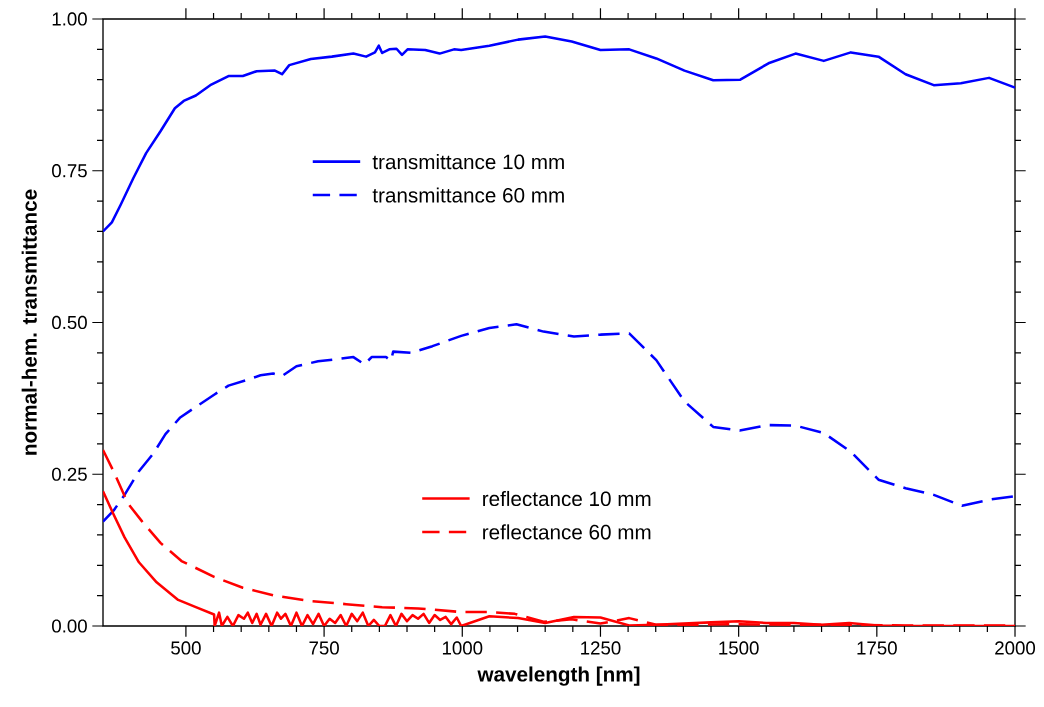 The width and height of the screenshot is (1044, 707). I want to click on y-axis-title: normal-hem. transmittance, so click(29, 322).